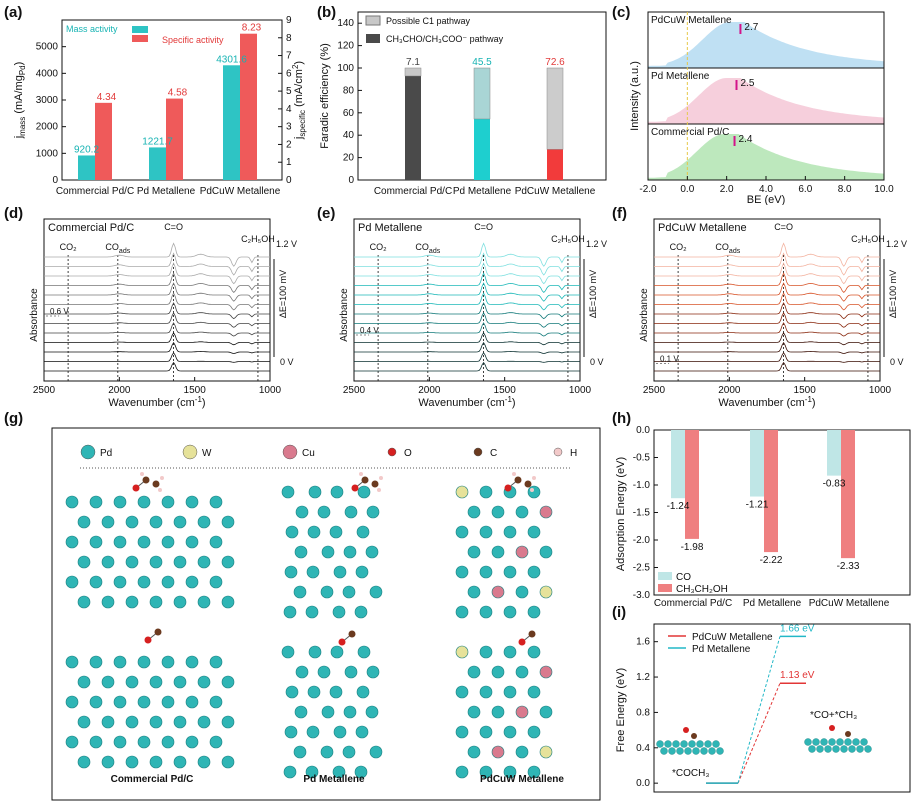  Describe the element at coordinates (619, 612) in the screenshot. I see `panel-label-i: (i)` at that location.